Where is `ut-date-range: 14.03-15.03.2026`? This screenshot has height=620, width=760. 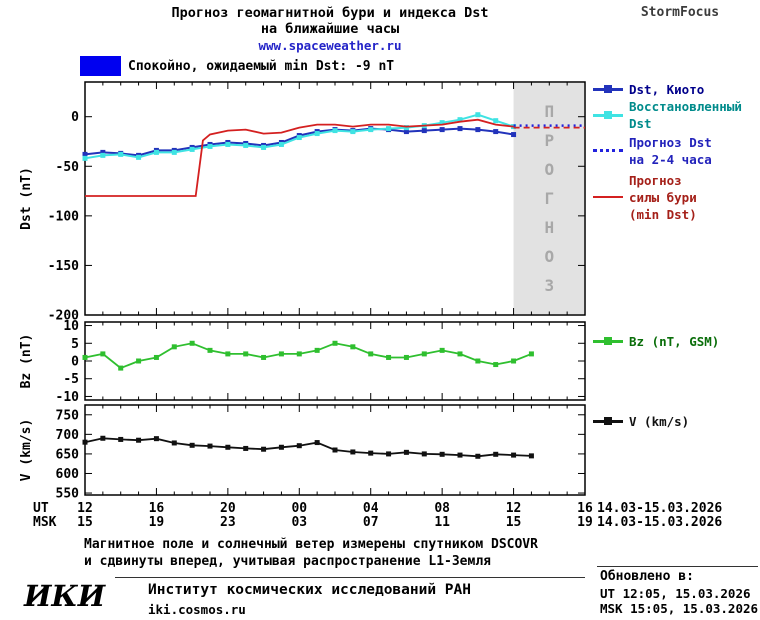 ut-date-range: 14.03-15.03.2026 is located at coordinates (660, 508).